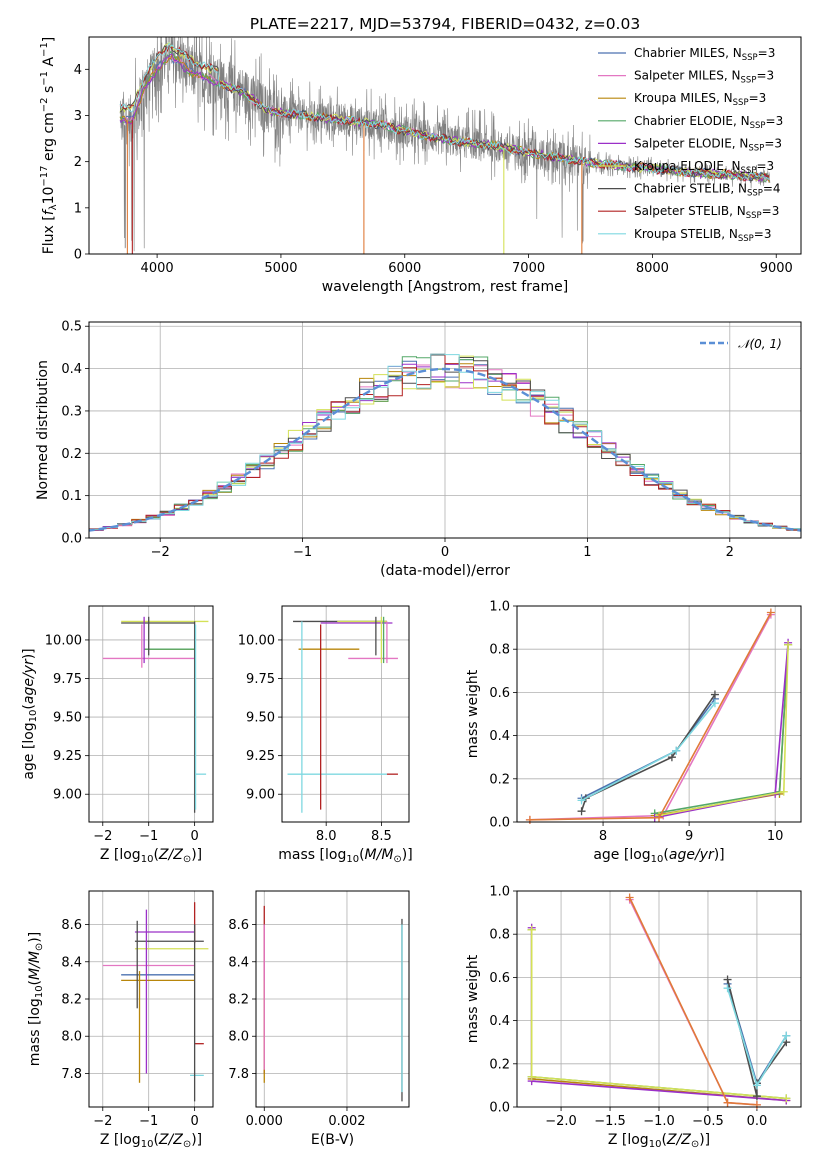 This screenshot has width=819, height=1170. What do you see at coordinates (264, 1121) in the screenshot?
I see `x-tick-label: 0.000` at bounding box center [264, 1121].